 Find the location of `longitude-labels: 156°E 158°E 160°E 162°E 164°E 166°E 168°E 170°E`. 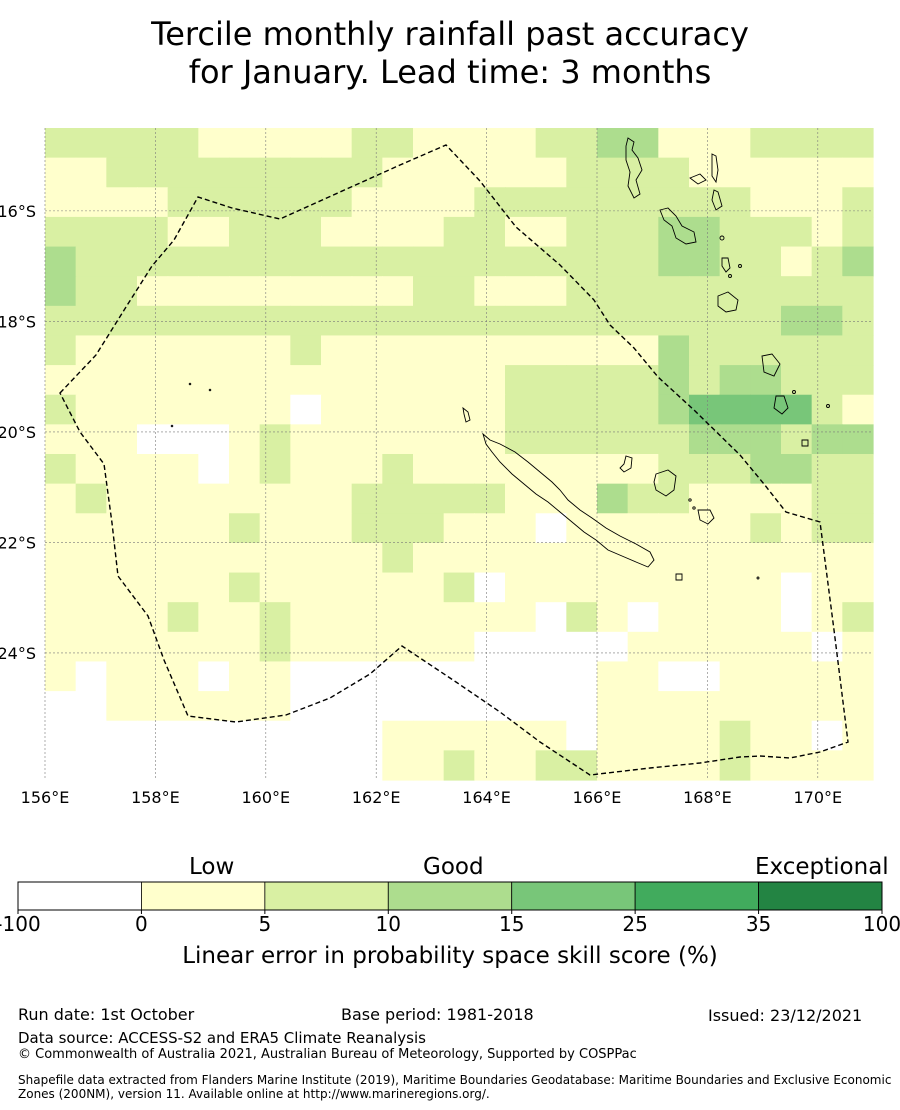

longitude-labels: 156°E 158°E 160°E 162°E 164°E 166°E 168°E 170°E is located at coordinates (431, 797).